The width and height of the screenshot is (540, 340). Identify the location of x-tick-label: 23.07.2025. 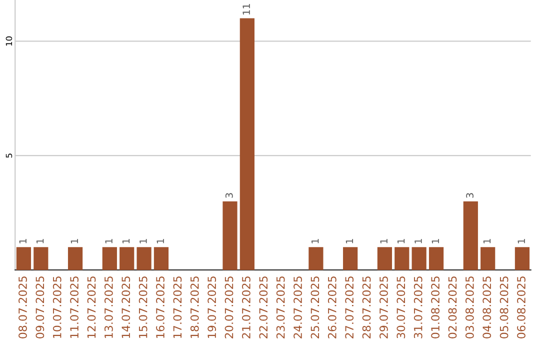
(280, 307).